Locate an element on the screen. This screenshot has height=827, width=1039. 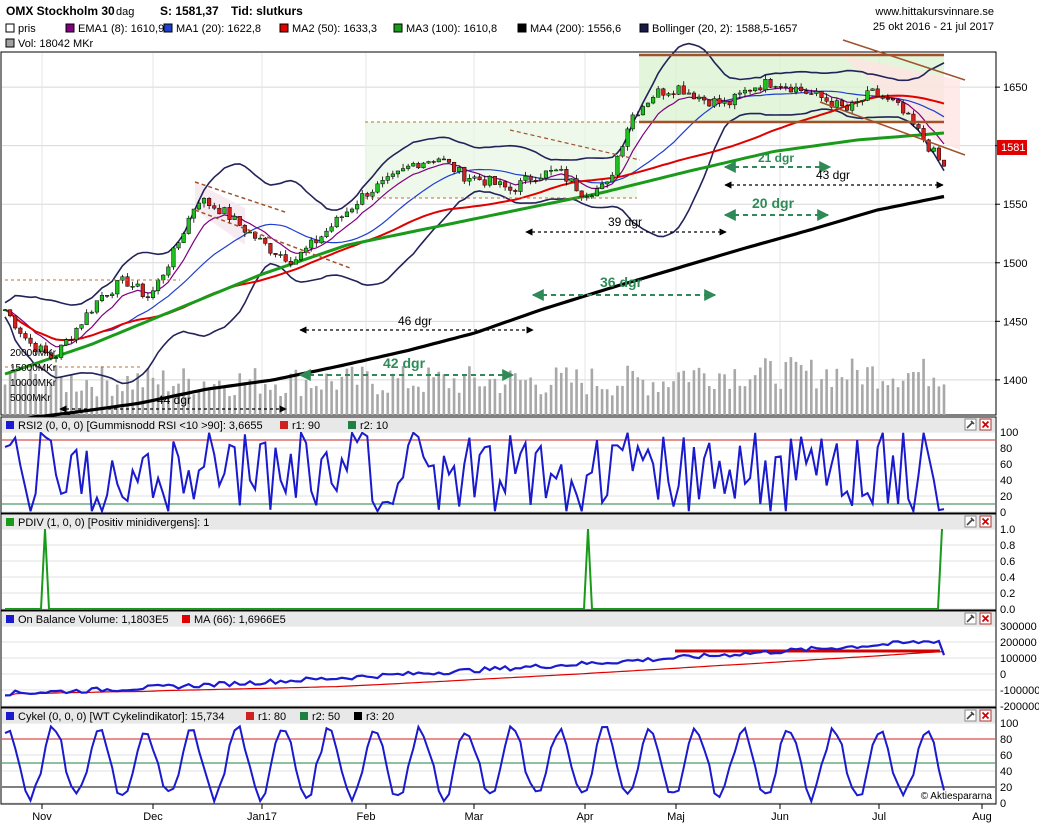
panel-toolbar is located at coordinates (978, 570).